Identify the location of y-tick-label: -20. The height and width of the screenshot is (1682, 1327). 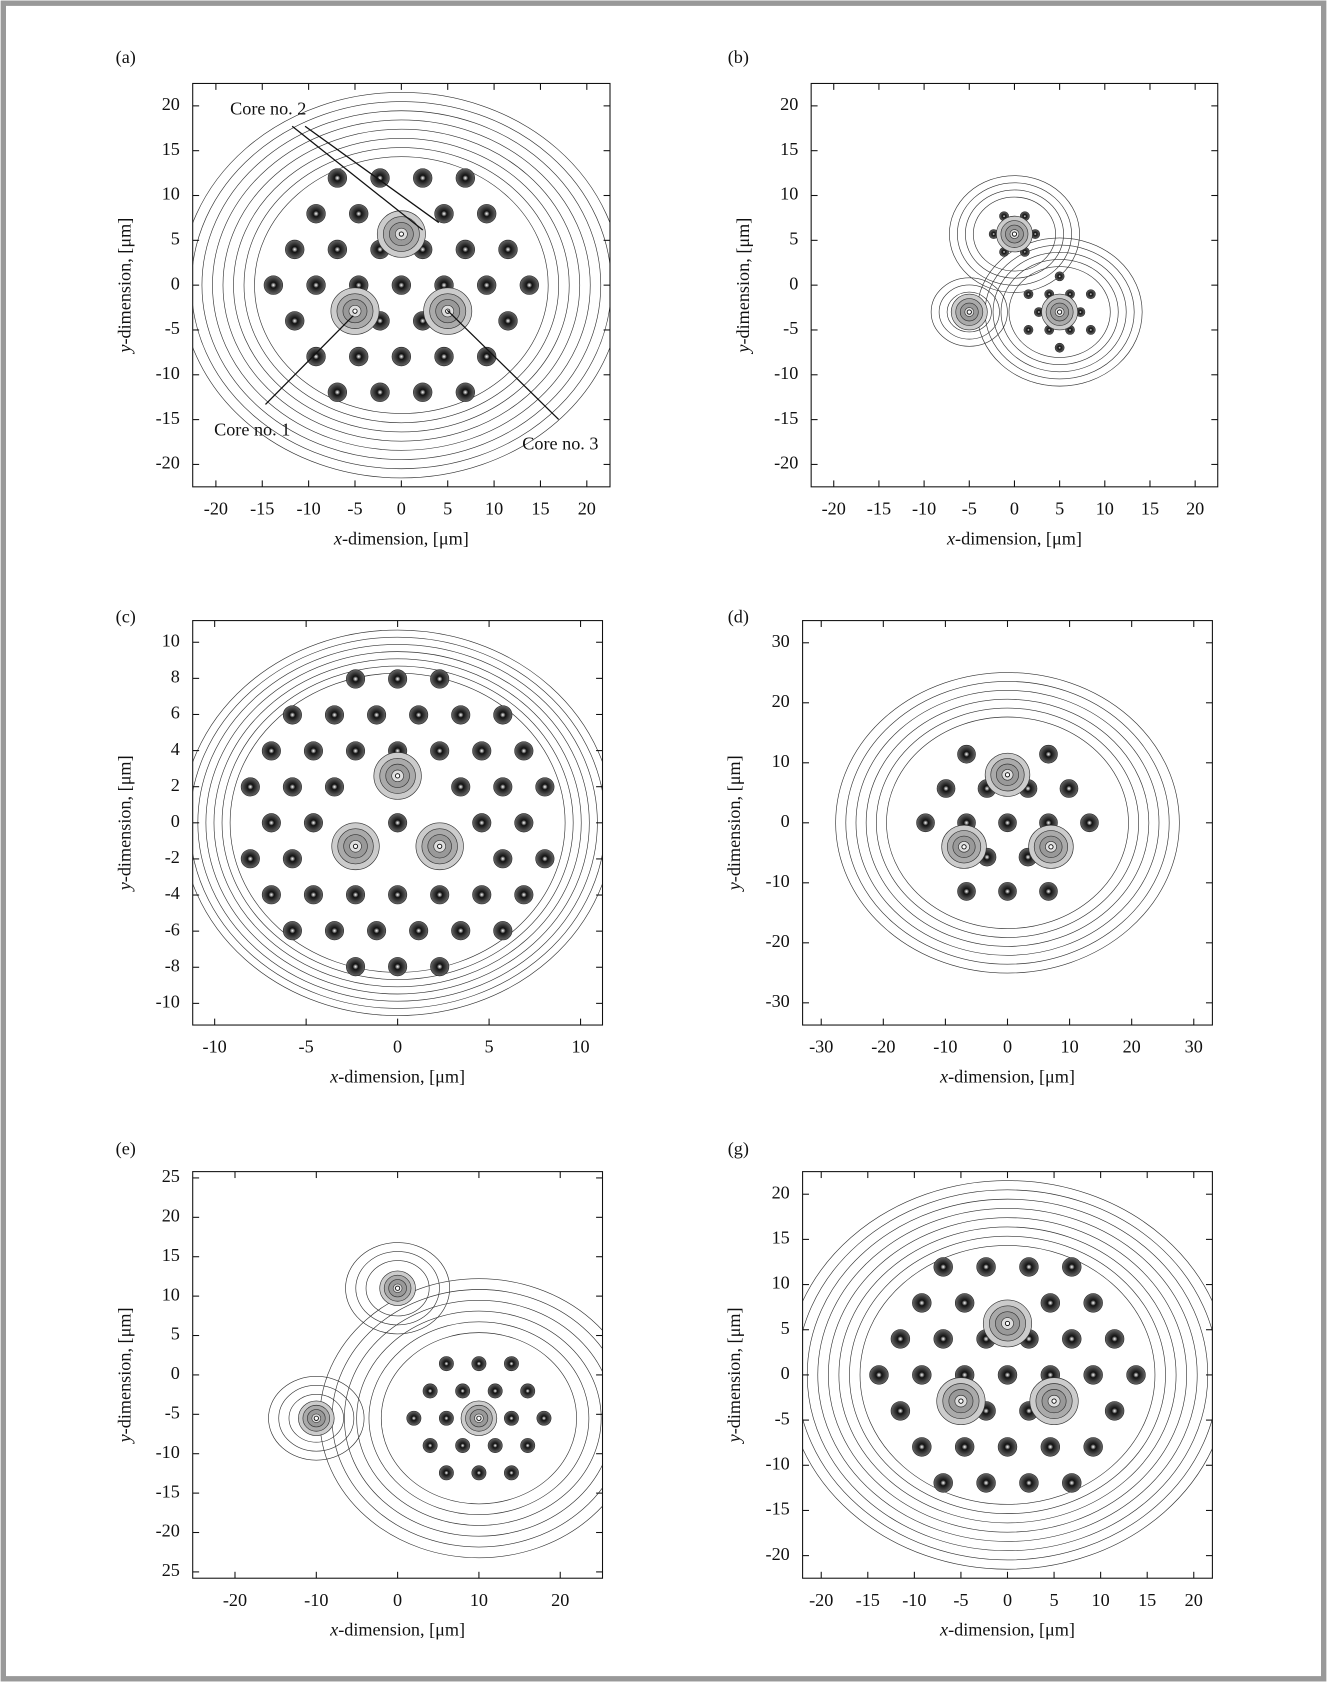
(778, 941).